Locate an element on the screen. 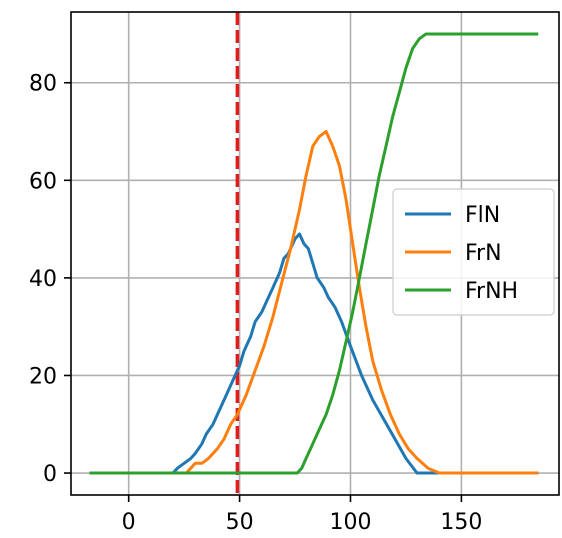 The width and height of the screenshot is (562, 538). y-tick-label: 40 is located at coordinates (43, 279).